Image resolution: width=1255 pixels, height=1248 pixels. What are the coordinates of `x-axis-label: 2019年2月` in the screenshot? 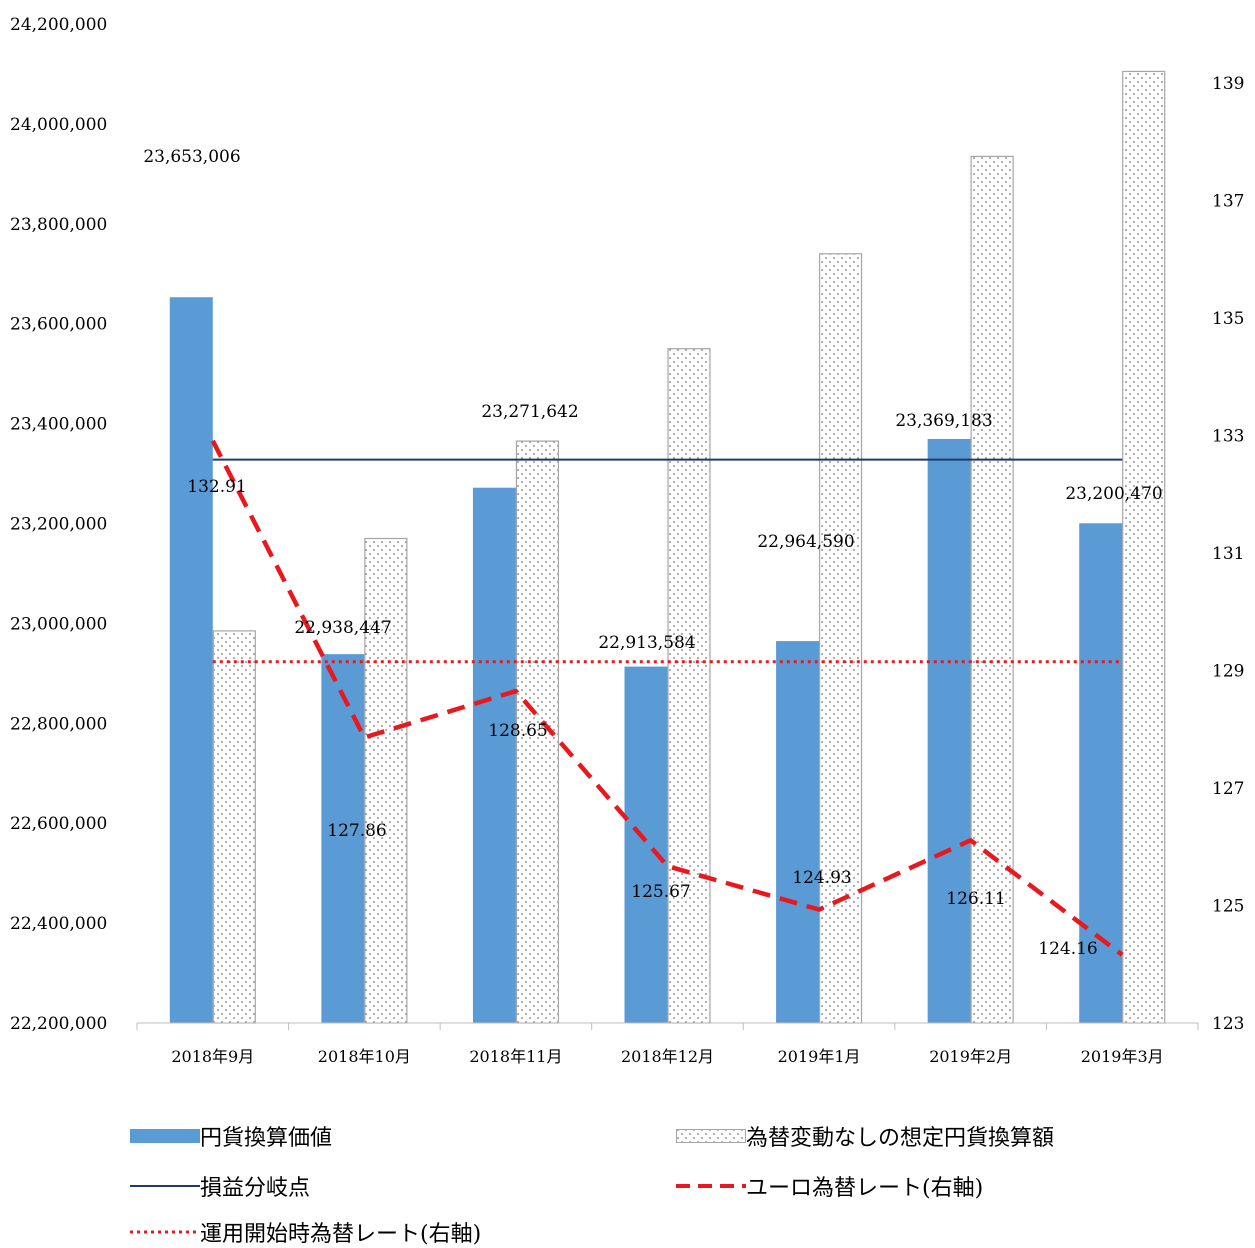 It's located at (970, 1056).